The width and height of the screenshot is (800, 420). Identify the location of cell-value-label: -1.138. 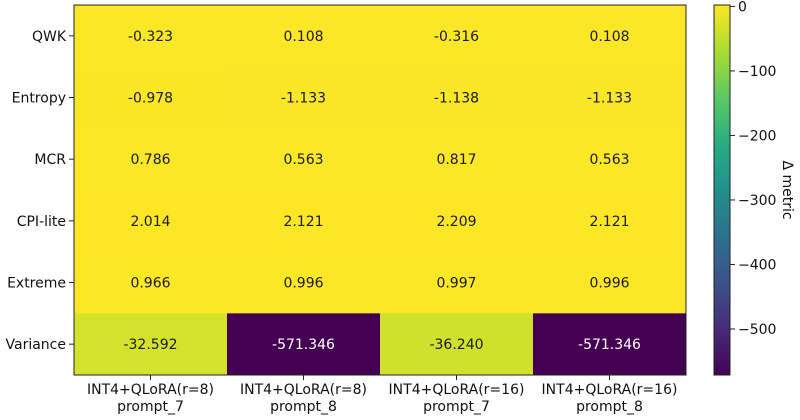
(456, 99).